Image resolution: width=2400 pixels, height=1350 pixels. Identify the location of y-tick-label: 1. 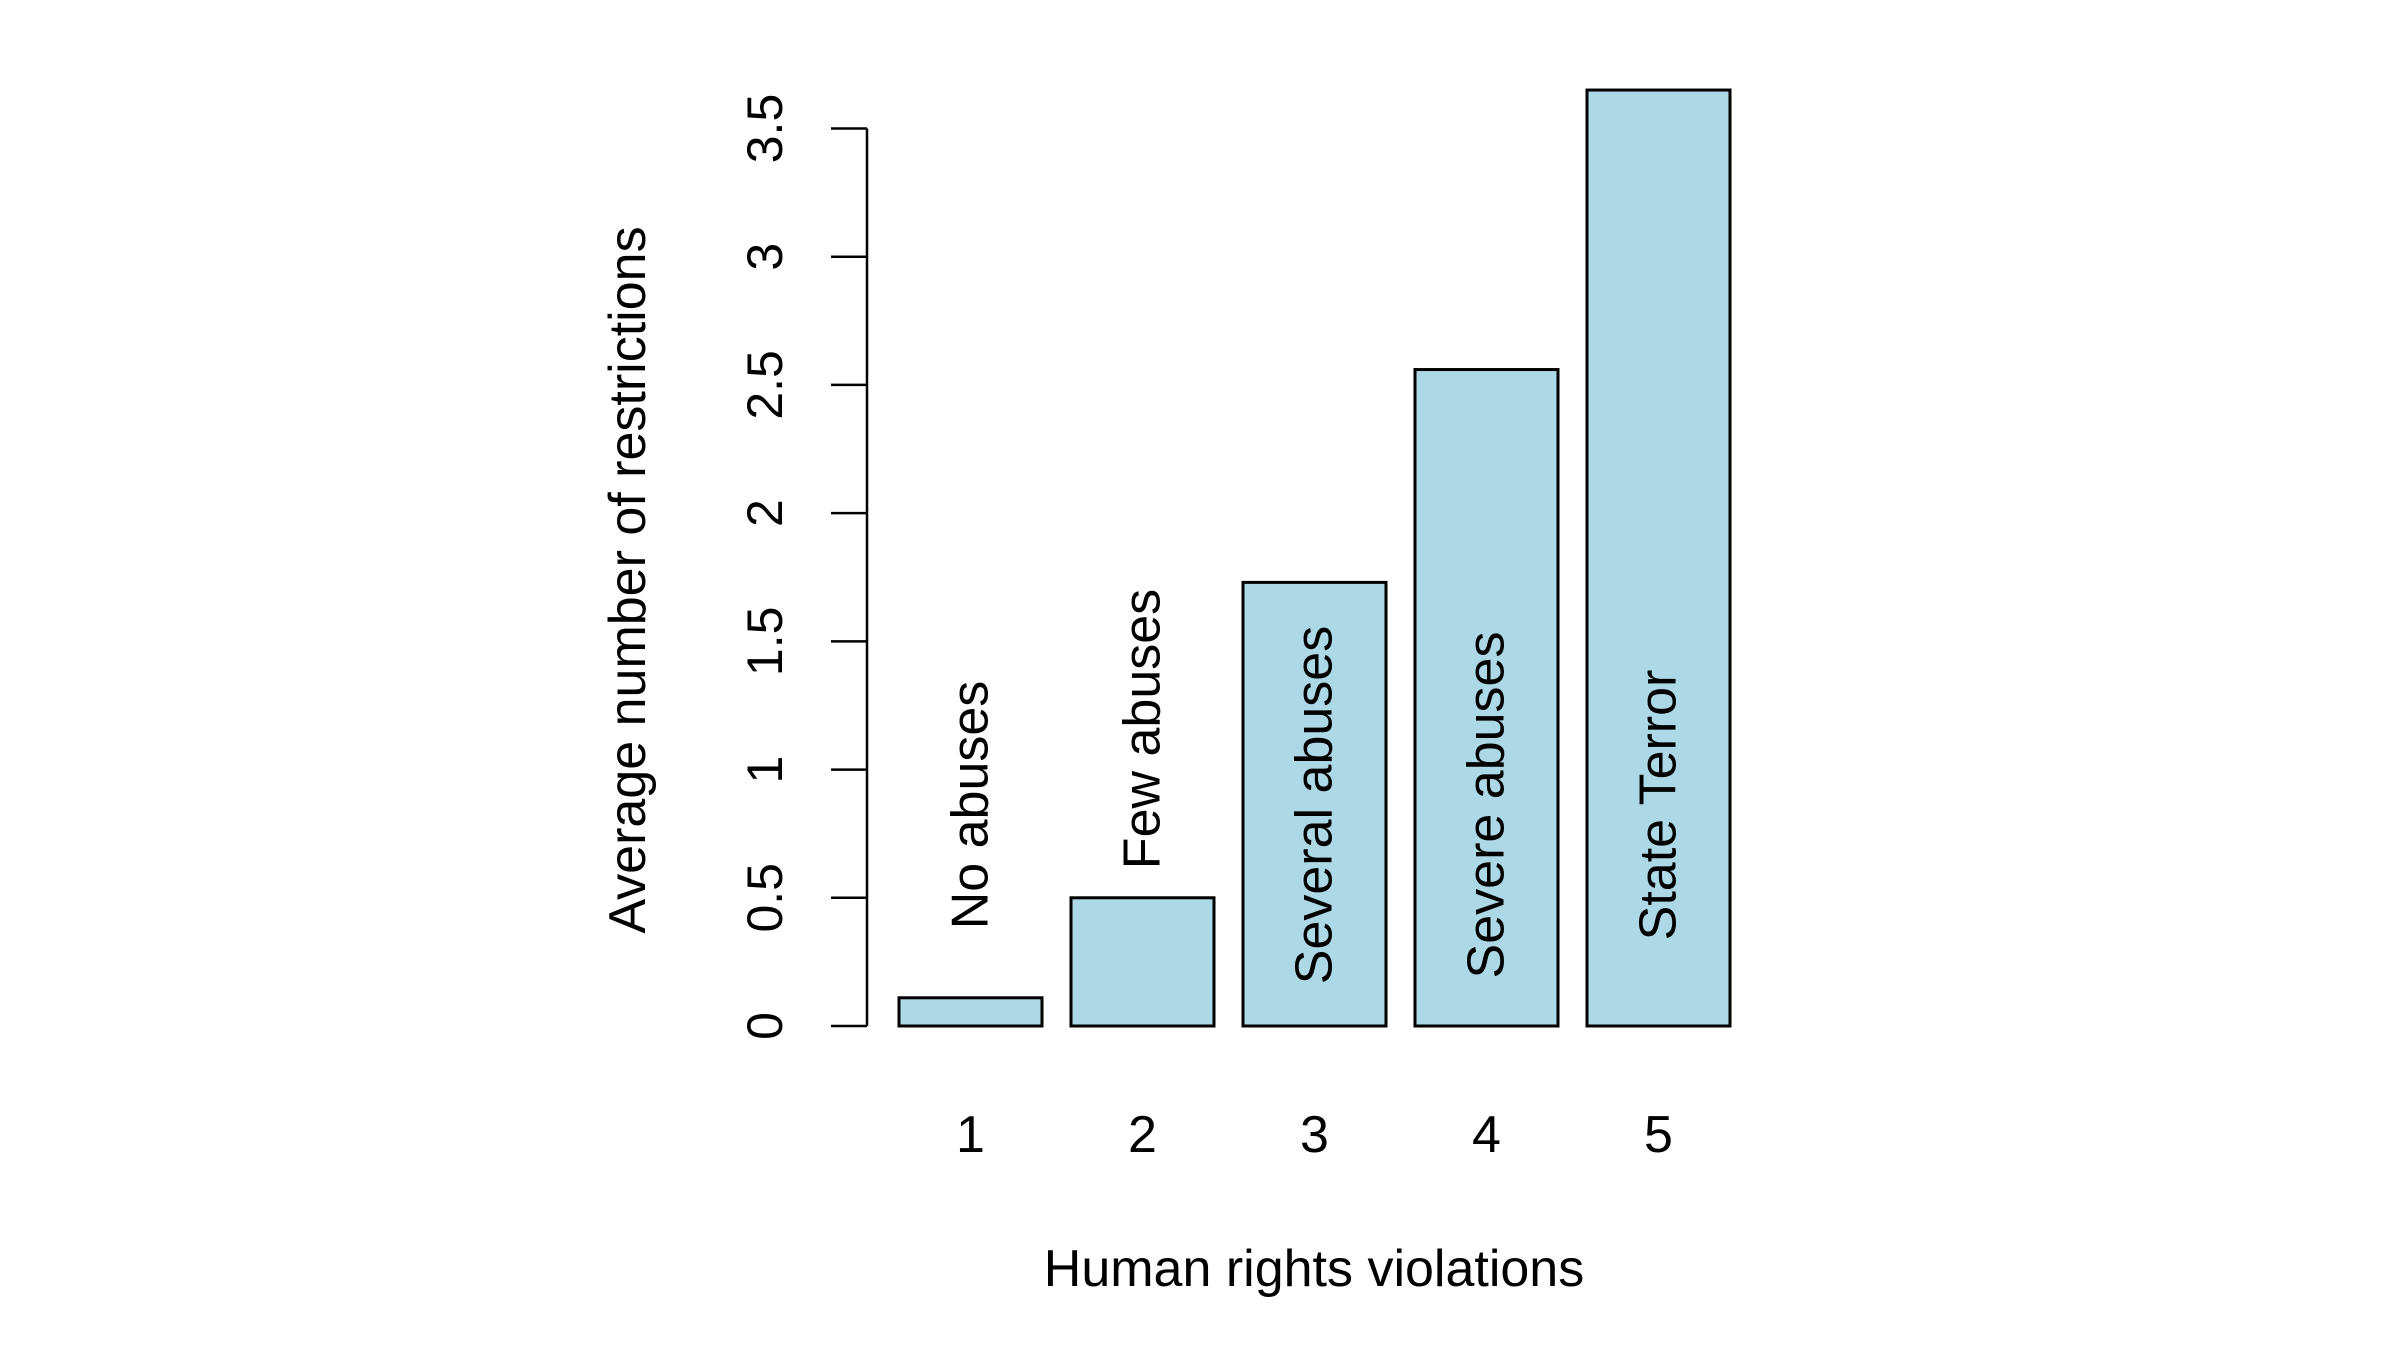
(765, 770).